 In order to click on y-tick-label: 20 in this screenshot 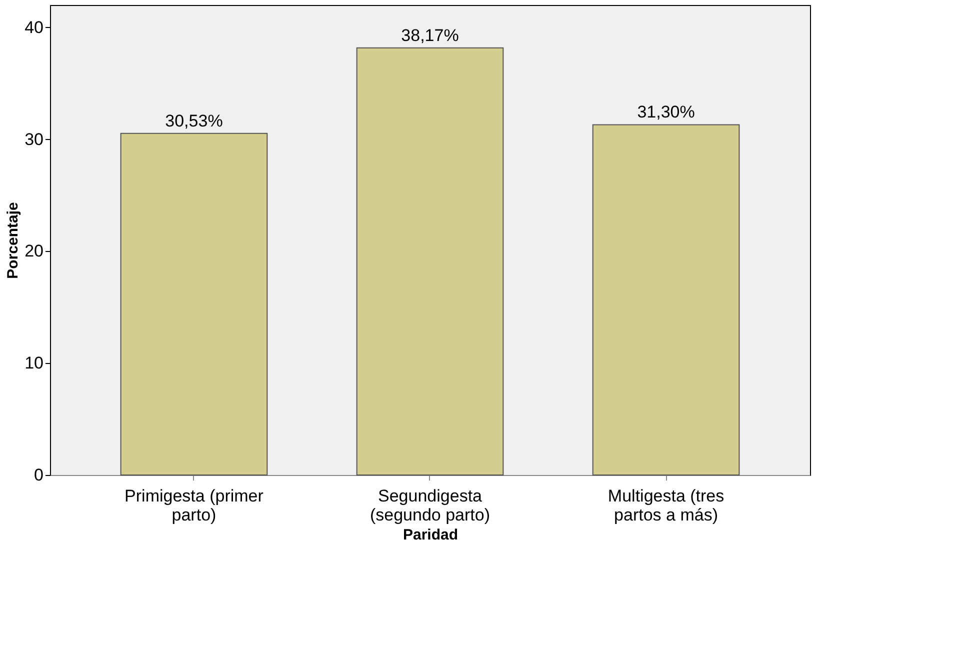, I will do `click(34, 251)`.